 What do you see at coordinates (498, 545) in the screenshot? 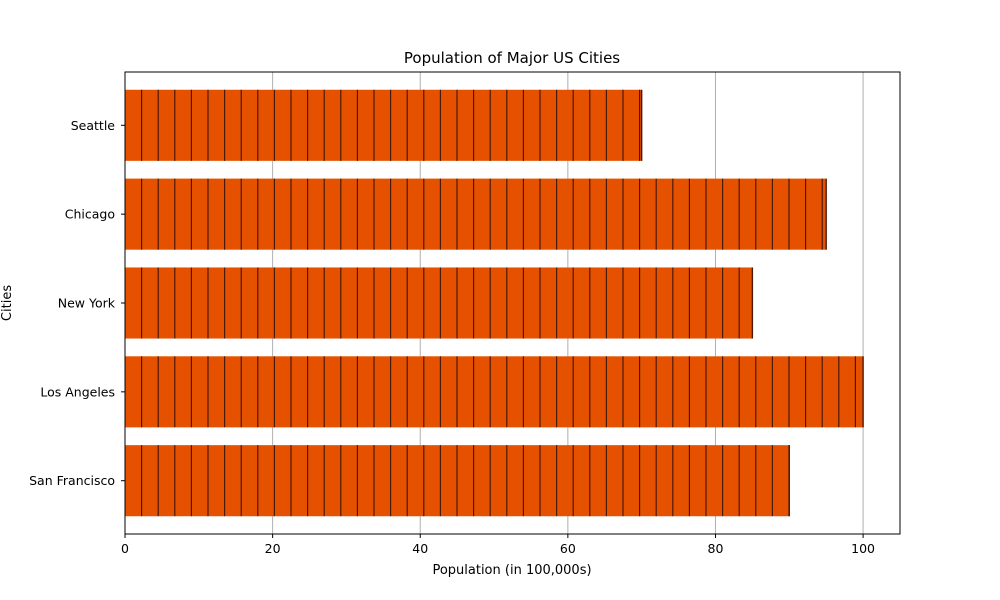
I see `x-axis-ticks: 0 20 40 60 80 100` at bounding box center [498, 545].